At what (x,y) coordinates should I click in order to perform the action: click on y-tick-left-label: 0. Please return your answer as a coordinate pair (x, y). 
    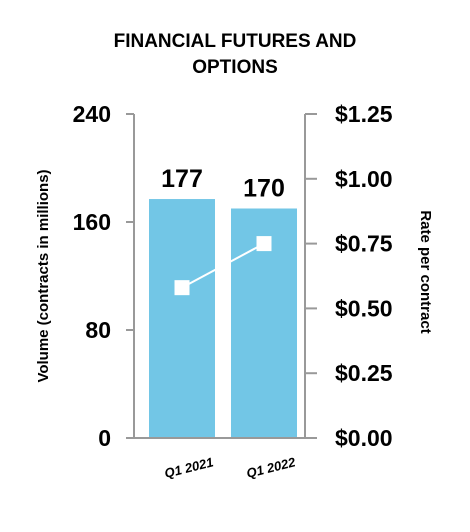
    Looking at the image, I should click on (104, 438).